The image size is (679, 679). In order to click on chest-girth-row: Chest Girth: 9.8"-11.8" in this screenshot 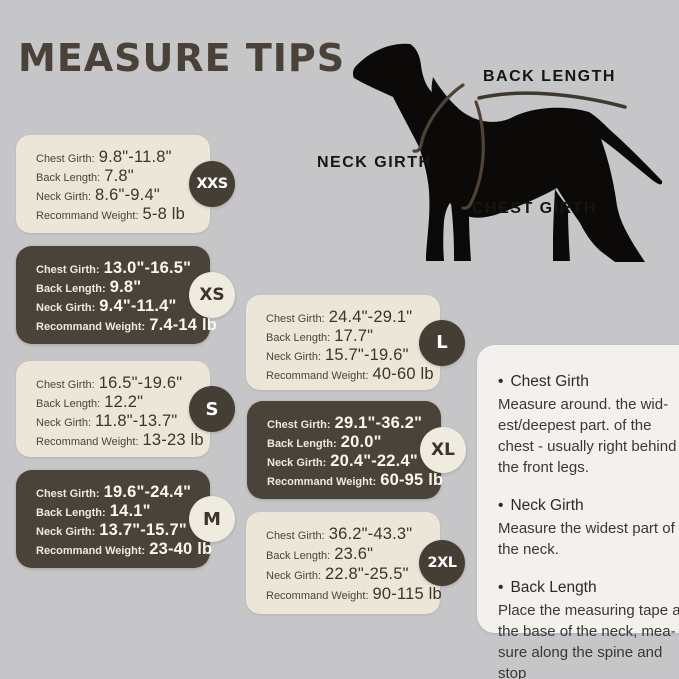, I will do `click(116, 157)`.